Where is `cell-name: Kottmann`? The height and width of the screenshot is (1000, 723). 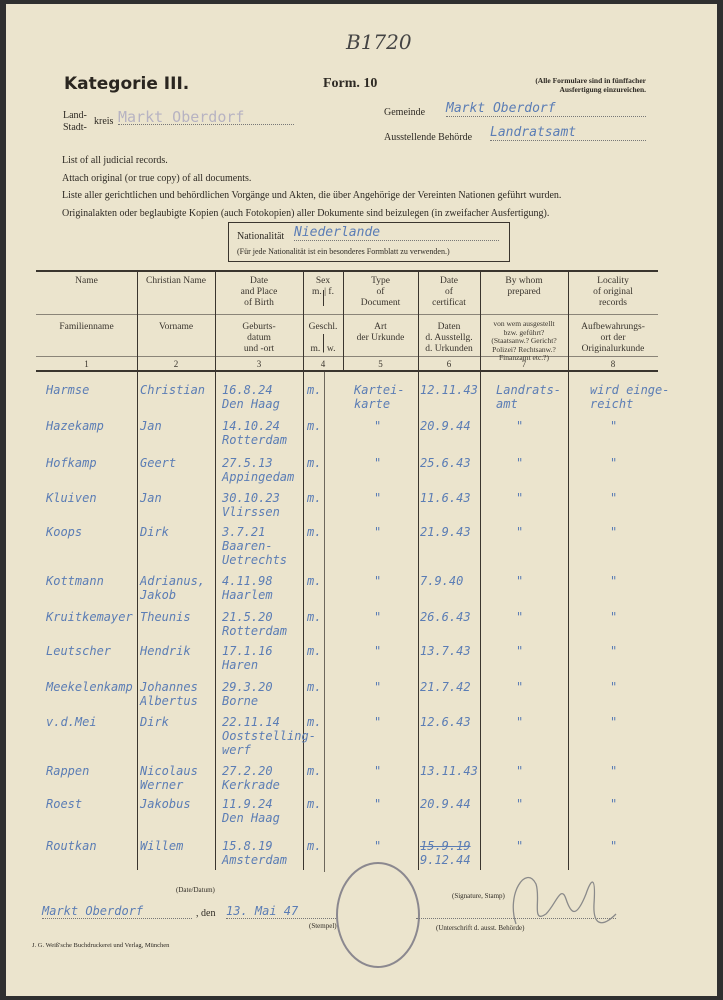
cell-name: Kottmann is located at coordinates (75, 581).